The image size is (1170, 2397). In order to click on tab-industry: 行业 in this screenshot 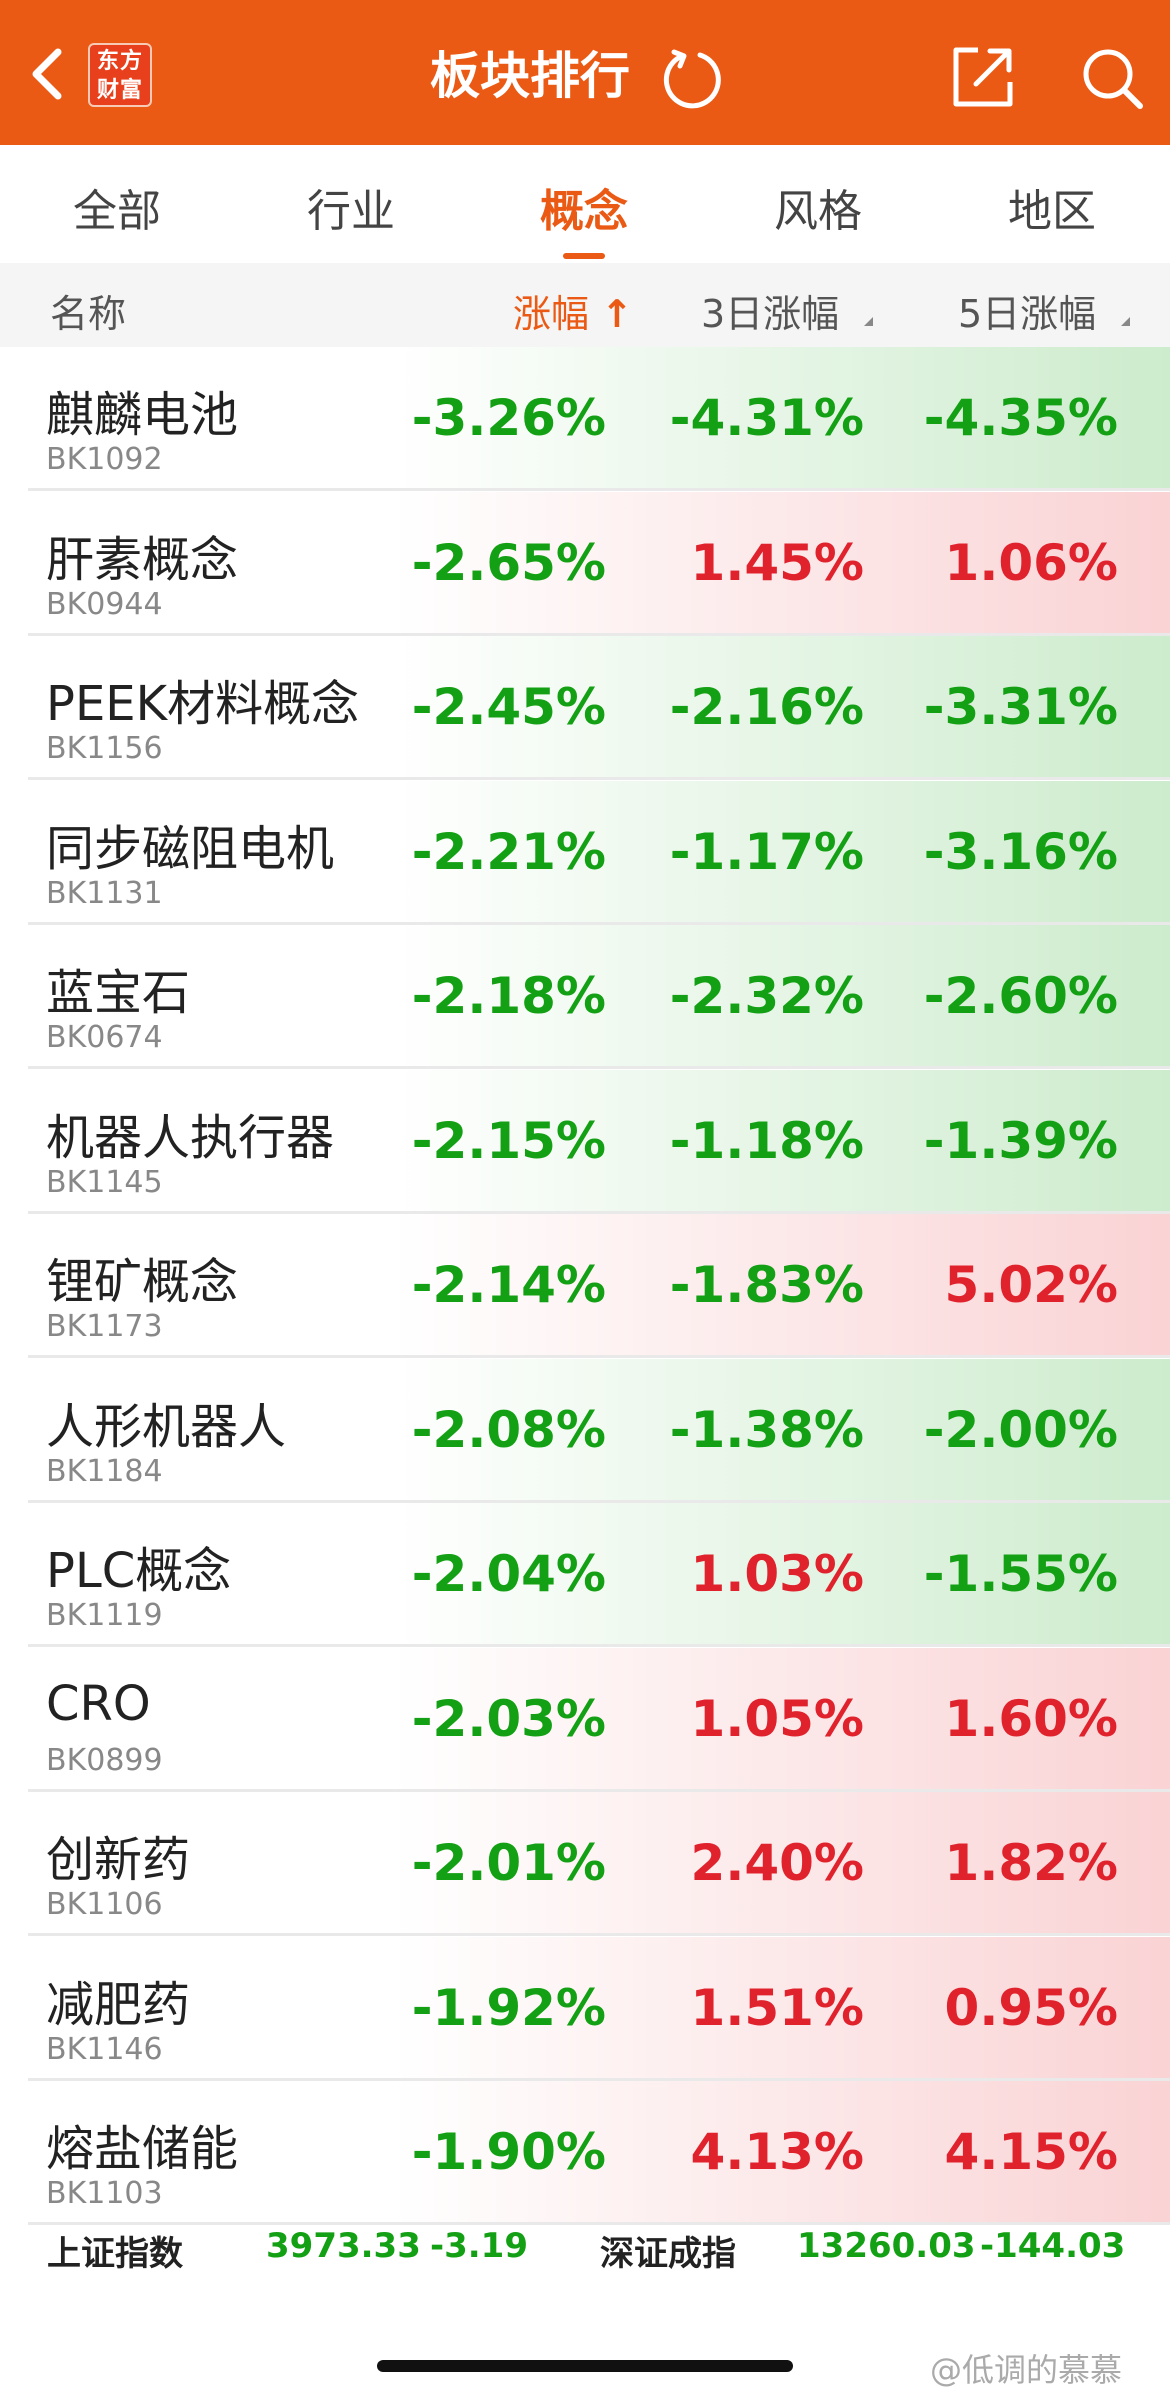, I will do `click(351, 211)`.